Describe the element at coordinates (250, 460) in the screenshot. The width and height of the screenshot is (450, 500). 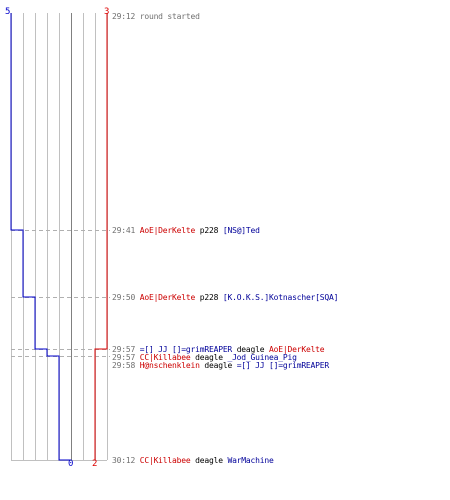
I see `victim-name: WarMachine` at that location.